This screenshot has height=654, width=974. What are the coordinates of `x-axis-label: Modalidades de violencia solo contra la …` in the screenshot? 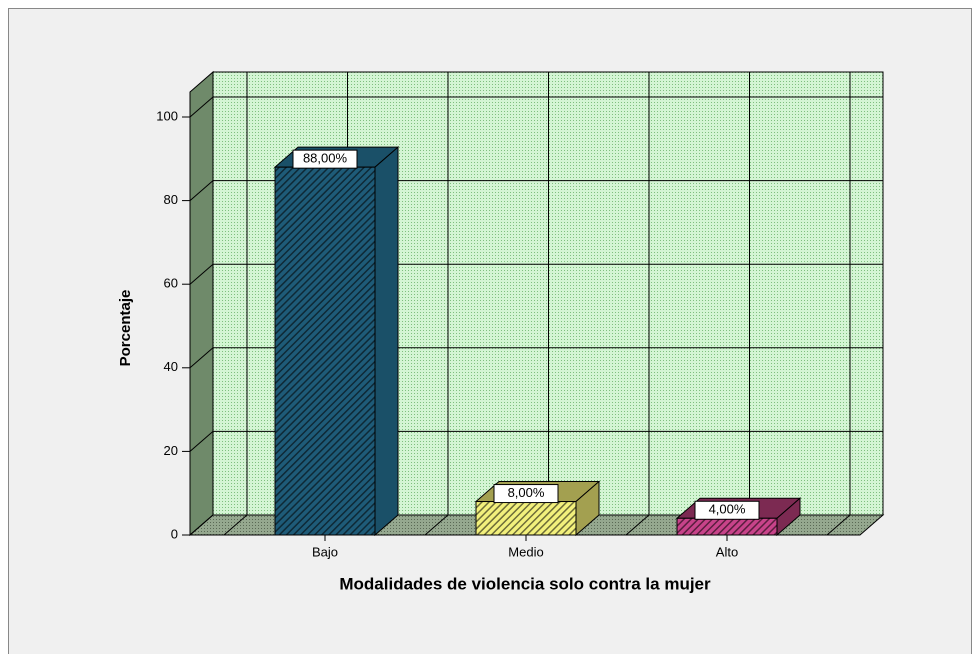 It's located at (525, 583).